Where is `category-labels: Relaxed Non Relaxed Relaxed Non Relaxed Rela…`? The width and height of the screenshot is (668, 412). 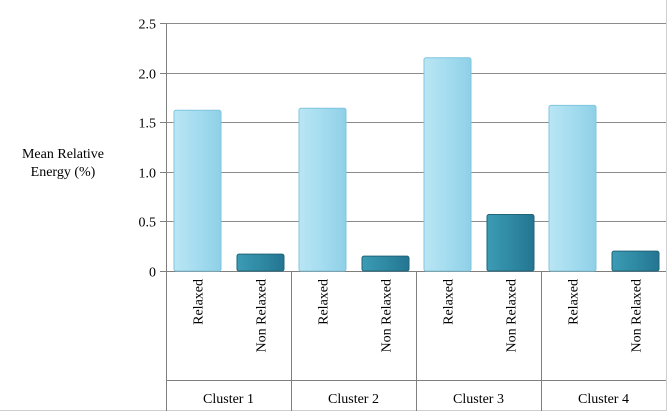
category-labels: Relaxed Non Relaxed Relaxed Non Relaxed Rela… is located at coordinates (418, 315).